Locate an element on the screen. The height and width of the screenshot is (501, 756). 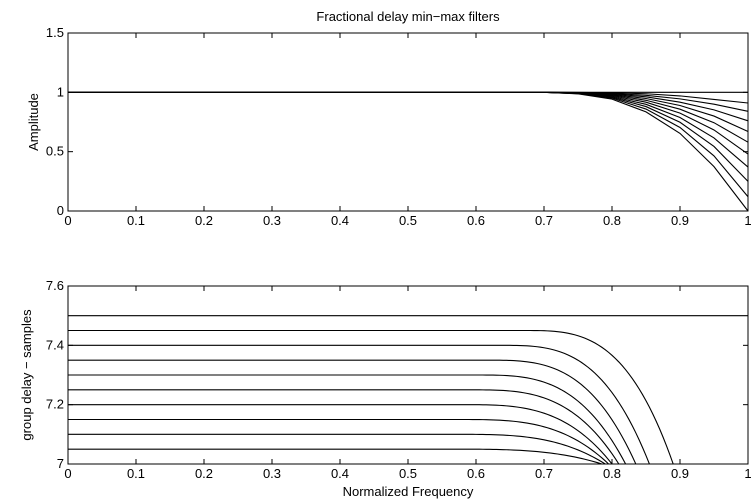
amplitude-y-tick-label: 1 is located at coordinates (60, 91).